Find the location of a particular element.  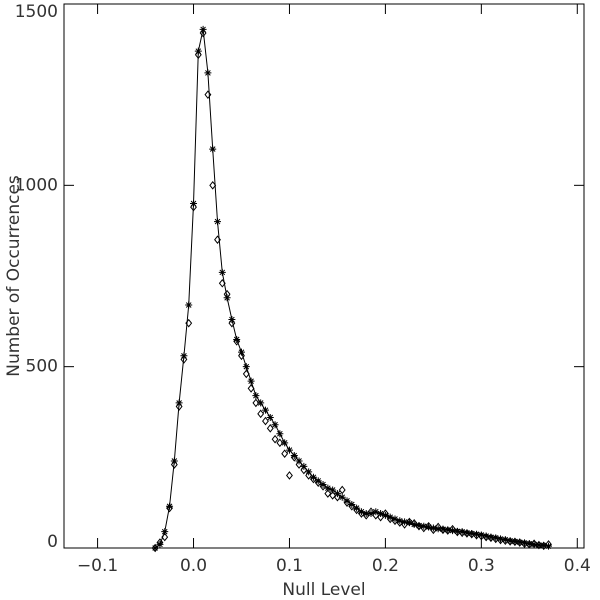

x-tick-label: 0.1 is located at coordinates (289, 566).